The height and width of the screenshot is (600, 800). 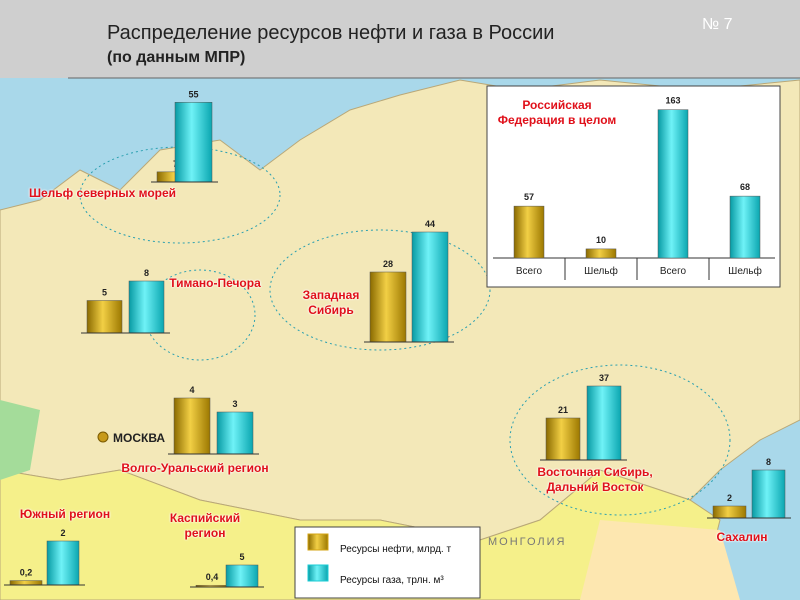 I want to click on region-label: Тимано-Печора, so click(x=215, y=283).